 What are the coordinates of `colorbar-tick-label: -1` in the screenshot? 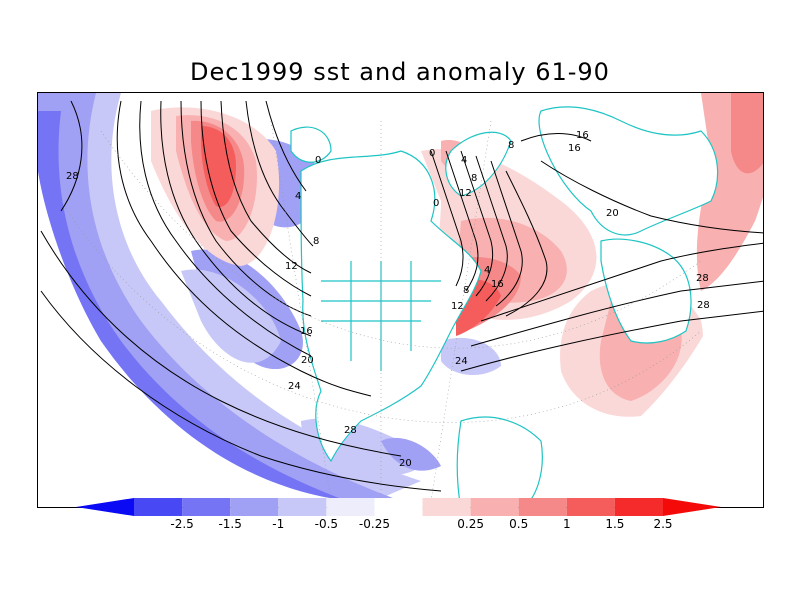 It's located at (278, 524).